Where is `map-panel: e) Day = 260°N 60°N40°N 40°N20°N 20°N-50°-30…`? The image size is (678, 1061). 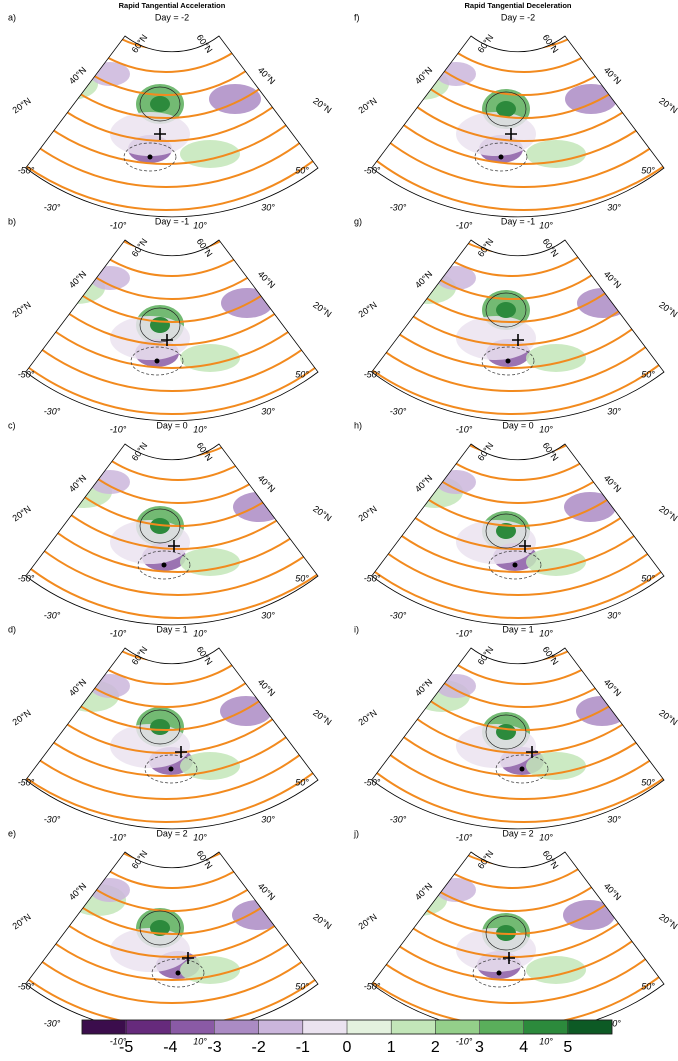 map-panel: e) Day = 260°N 60°N40°N 40°N20°N 20°N-50°-30… is located at coordinates (170, 937).